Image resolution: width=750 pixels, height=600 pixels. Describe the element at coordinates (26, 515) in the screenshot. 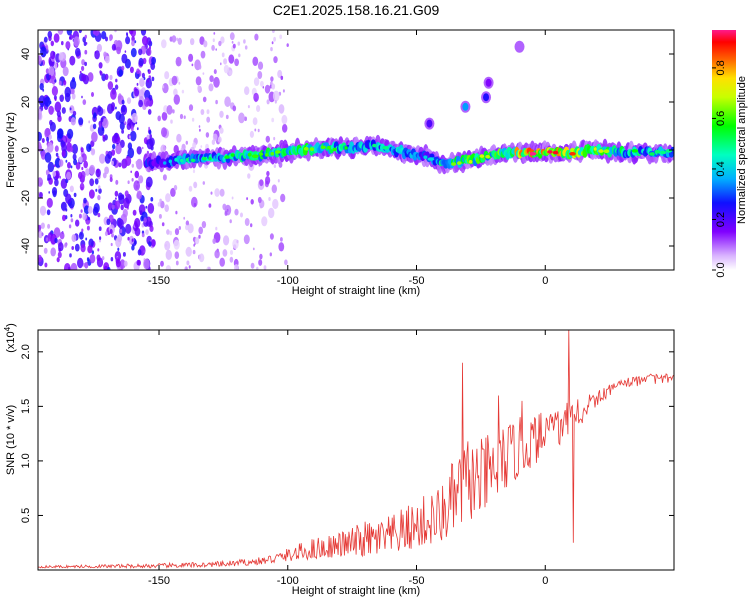

I see `y-tick-label: 0.5` at that location.